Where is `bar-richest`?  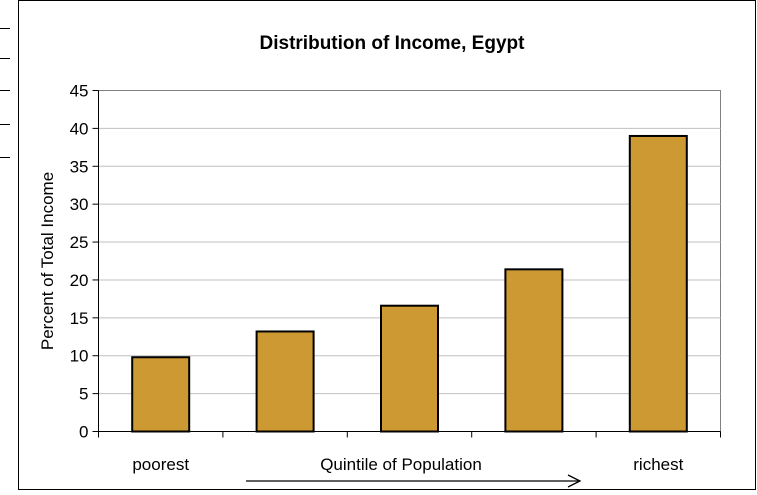 bar-richest is located at coordinates (658, 283).